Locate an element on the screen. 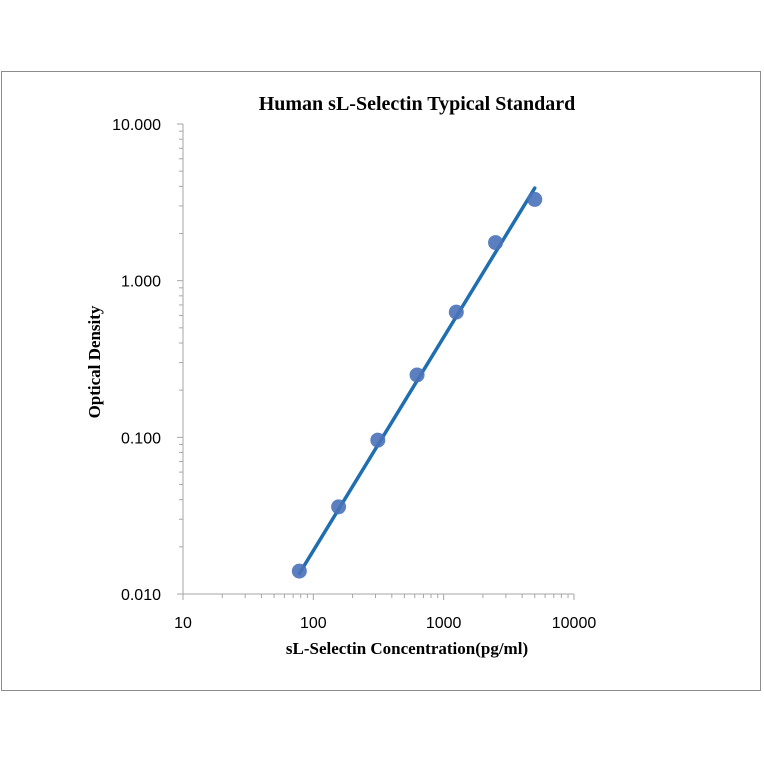  x-tick-label: 10000 is located at coordinates (574, 623).